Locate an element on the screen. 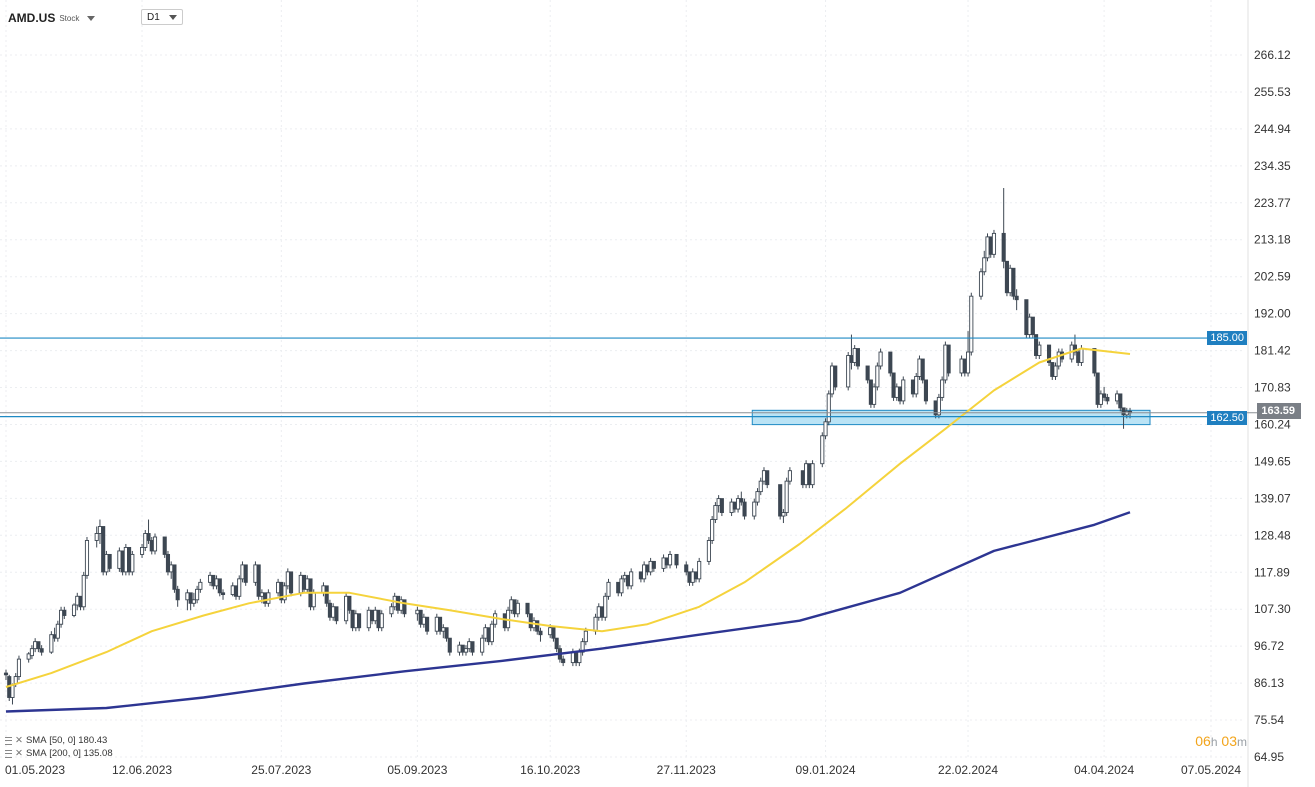 Image resolution: width=1315 pixels, height=787 pixels. y-tick-label: 266.12 is located at coordinates (1272, 55).